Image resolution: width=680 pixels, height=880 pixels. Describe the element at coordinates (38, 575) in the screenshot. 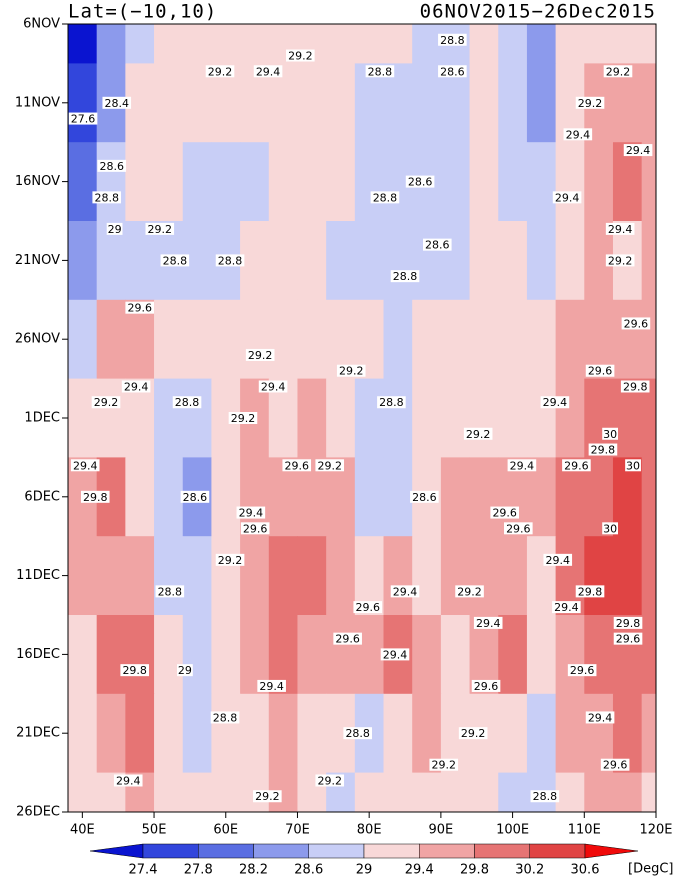

I see `y-tick-label: 11DEC` at that location.